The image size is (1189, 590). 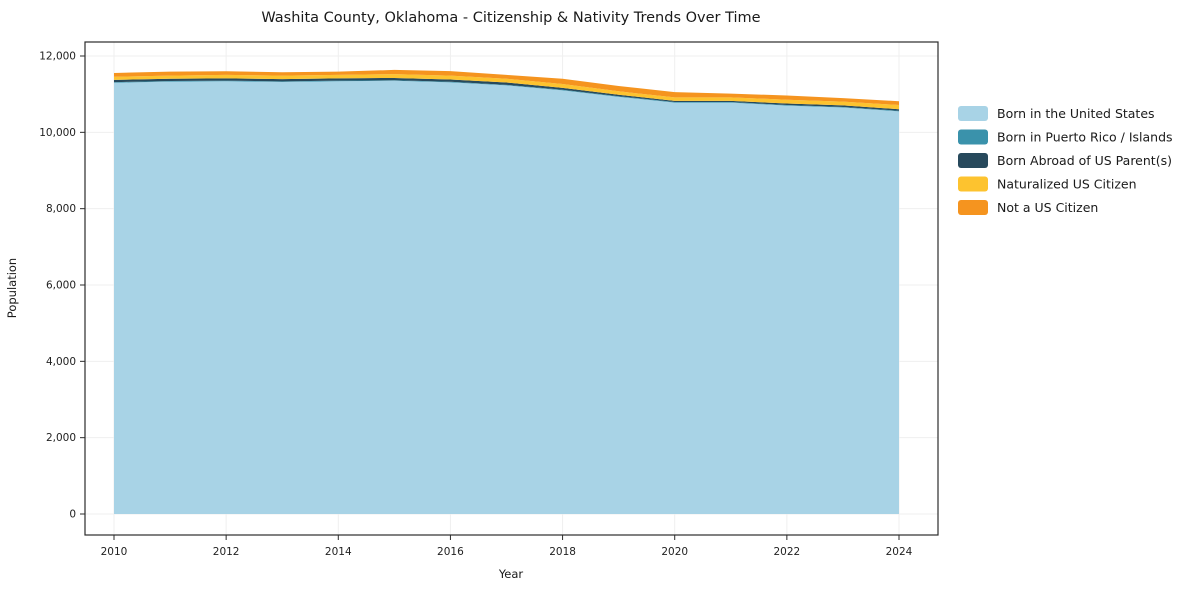 I want to click on area-born-abroad-of-us-parent-s-, so click(x=506, y=94).